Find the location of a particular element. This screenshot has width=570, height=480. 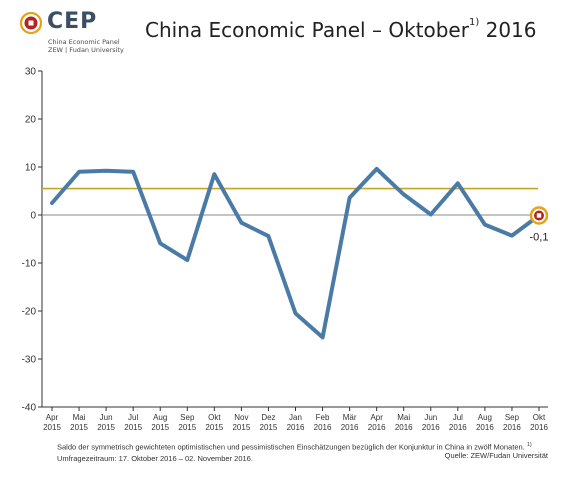

y-tick-label: 30 is located at coordinates (31, 72).